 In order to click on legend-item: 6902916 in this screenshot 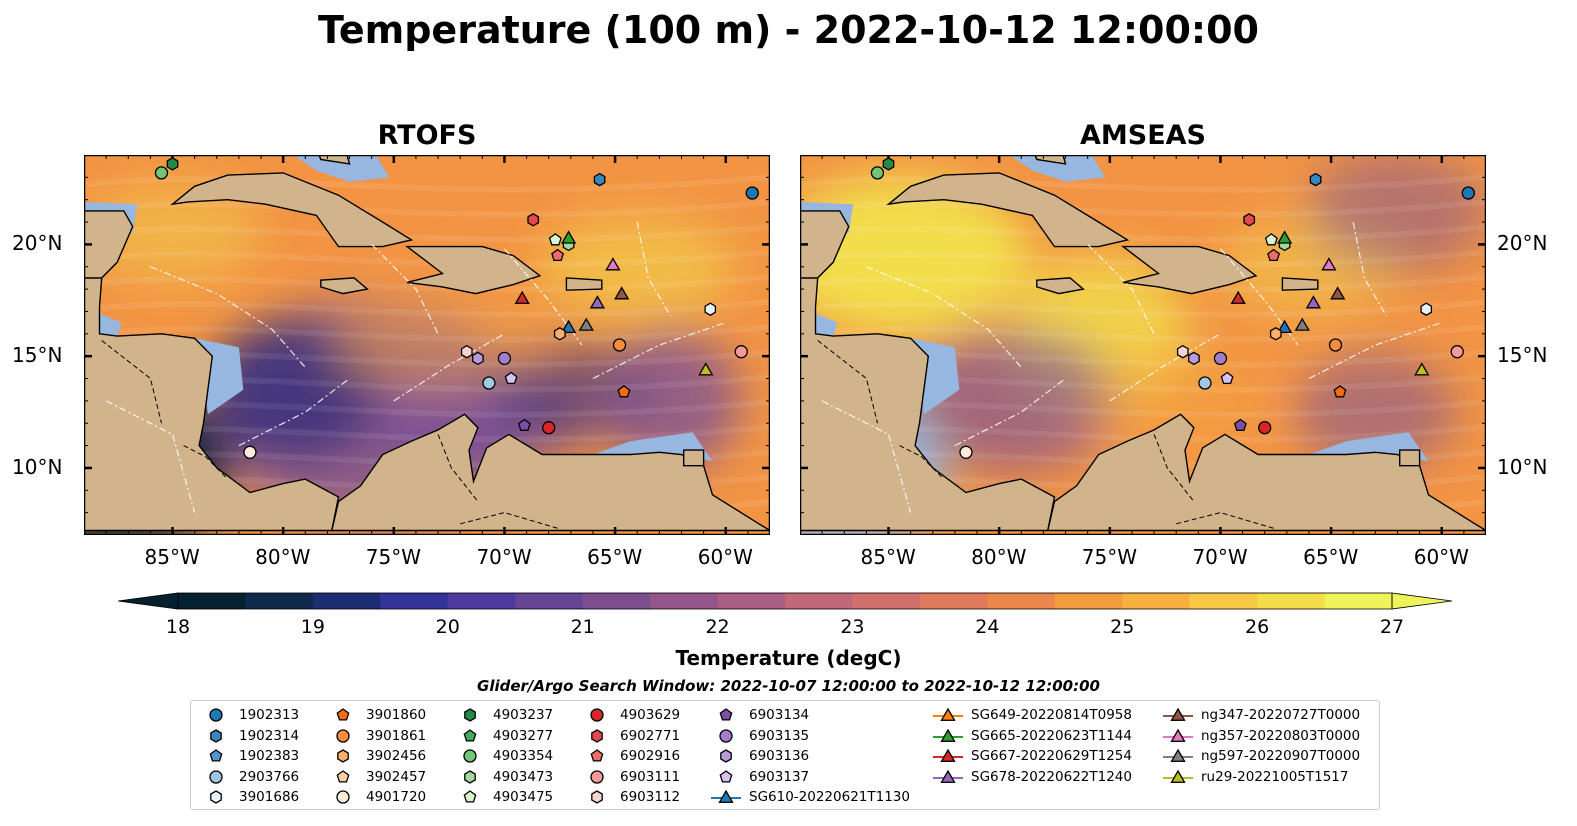, I will do `click(630, 756)`.